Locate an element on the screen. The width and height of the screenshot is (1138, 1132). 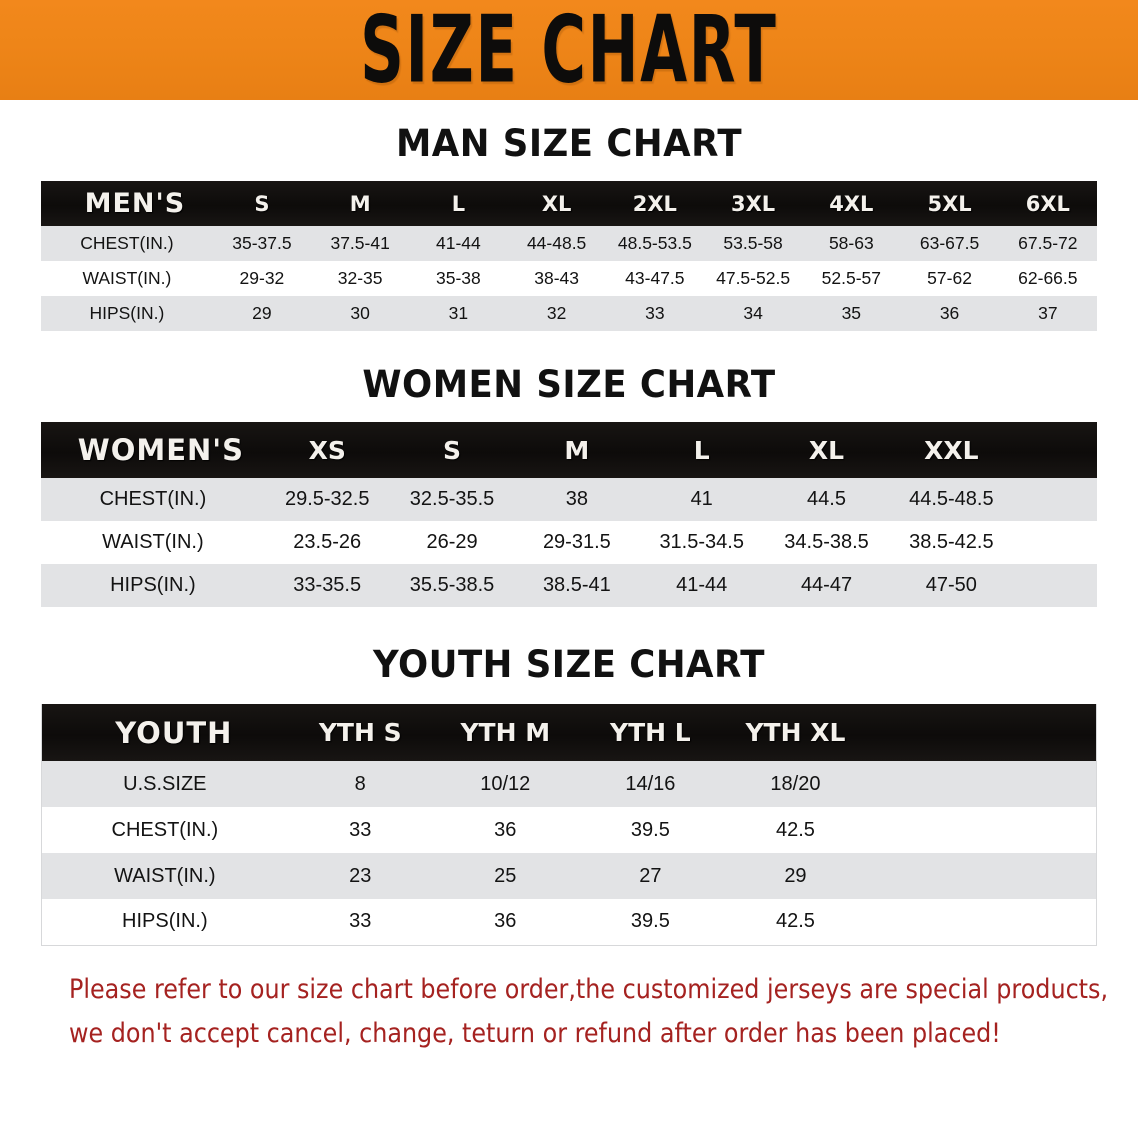
men-column-header: M is located at coordinates (360, 203).